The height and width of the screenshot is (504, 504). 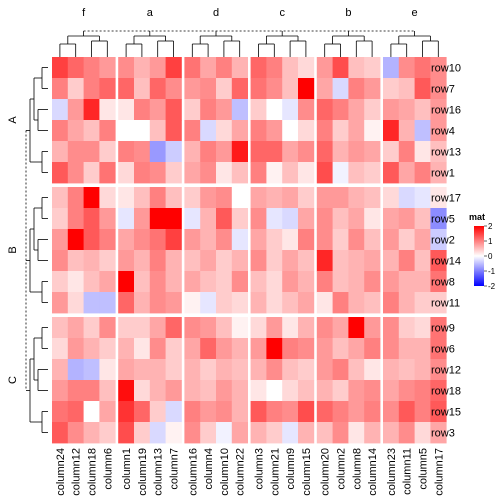 What do you see at coordinates (126, 68) in the screenshot?
I see `heatmap-cell-row10-column1` at bounding box center [126, 68].